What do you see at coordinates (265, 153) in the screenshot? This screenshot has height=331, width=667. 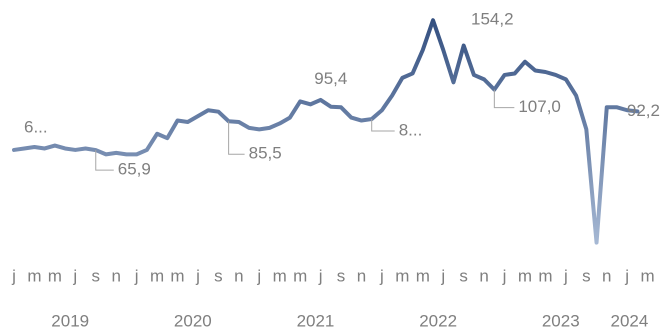 I see `data-label: 85,5` at bounding box center [265, 153].